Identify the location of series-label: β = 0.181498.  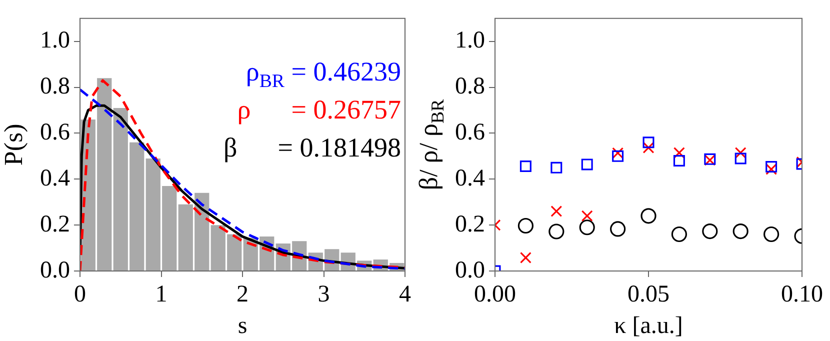
(313, 147).